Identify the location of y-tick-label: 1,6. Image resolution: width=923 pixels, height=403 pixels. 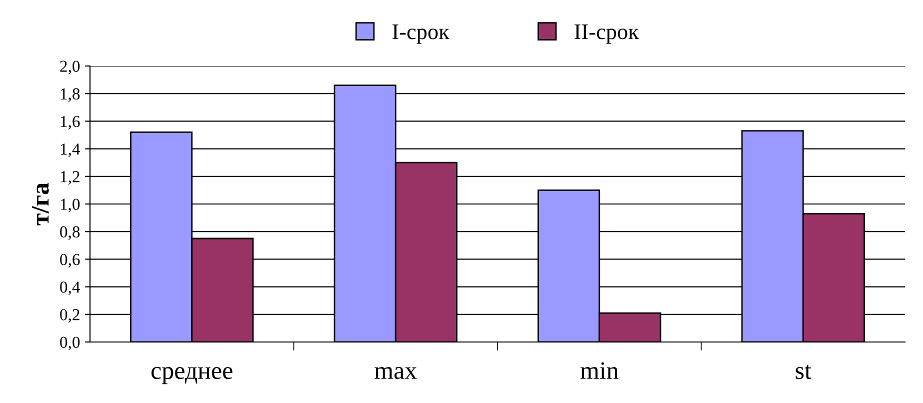
(70, 123).